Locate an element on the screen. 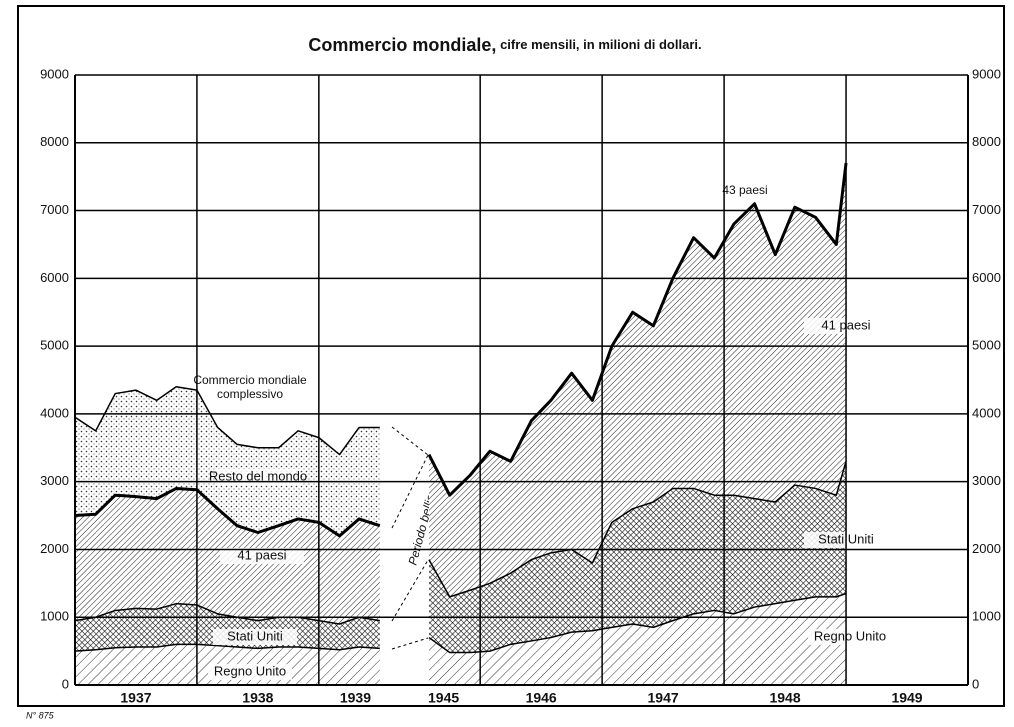 This screenshot has height=727, width=1014. x-tick-label: 1938 is located at coordinates (257, 698).